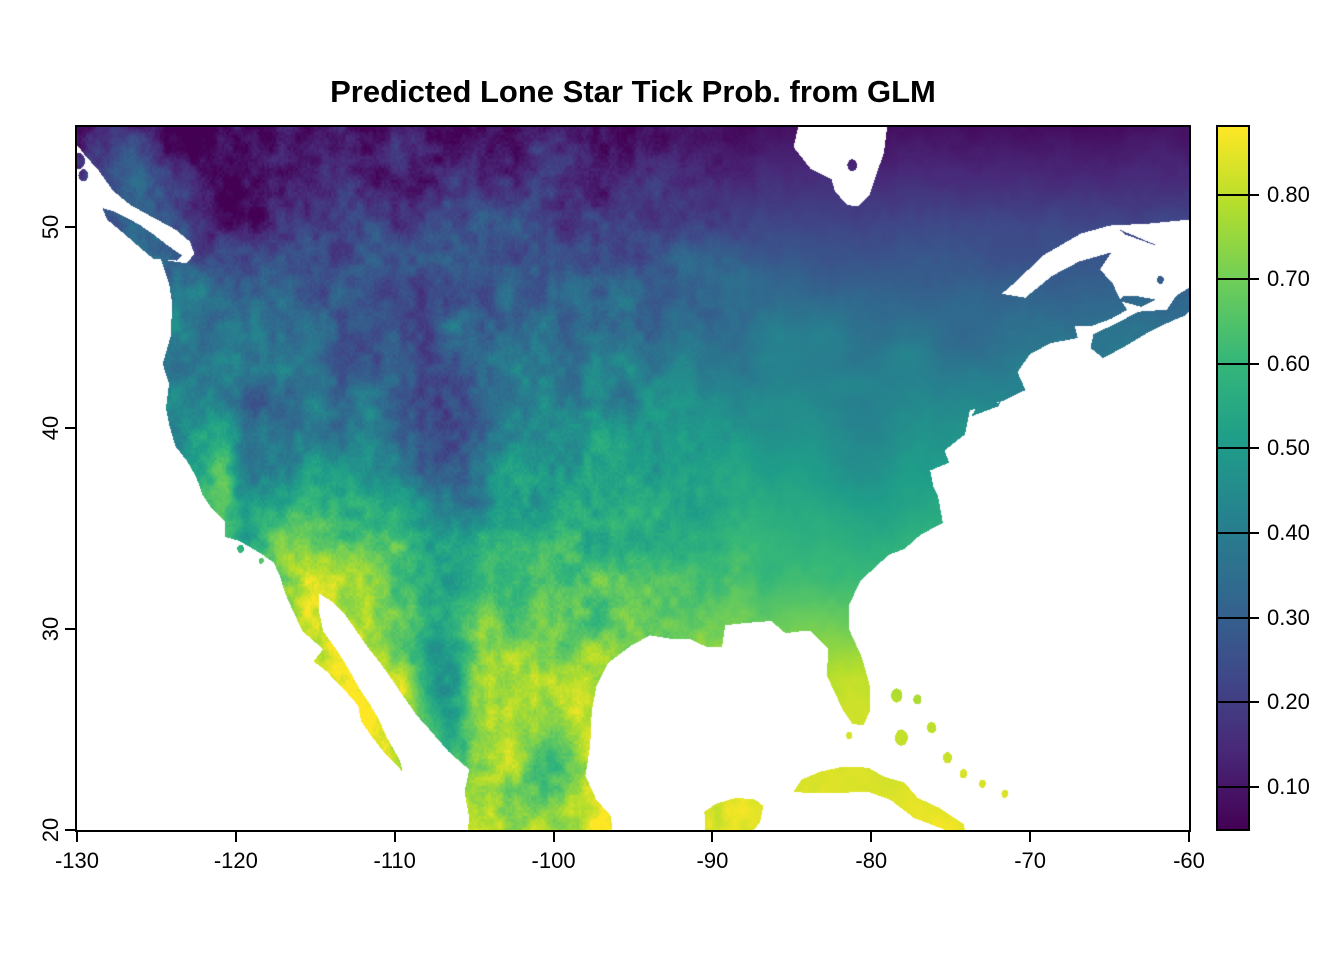  Describe the element at coordinates (77, 860) in the screenshot. I see `x-tick-label: -130` at that location.